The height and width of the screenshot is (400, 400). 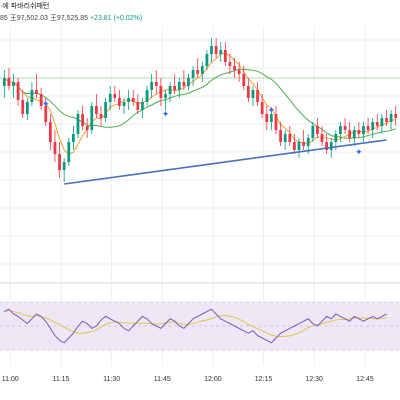 I want to click on trendline, so click(x=225, y=162).